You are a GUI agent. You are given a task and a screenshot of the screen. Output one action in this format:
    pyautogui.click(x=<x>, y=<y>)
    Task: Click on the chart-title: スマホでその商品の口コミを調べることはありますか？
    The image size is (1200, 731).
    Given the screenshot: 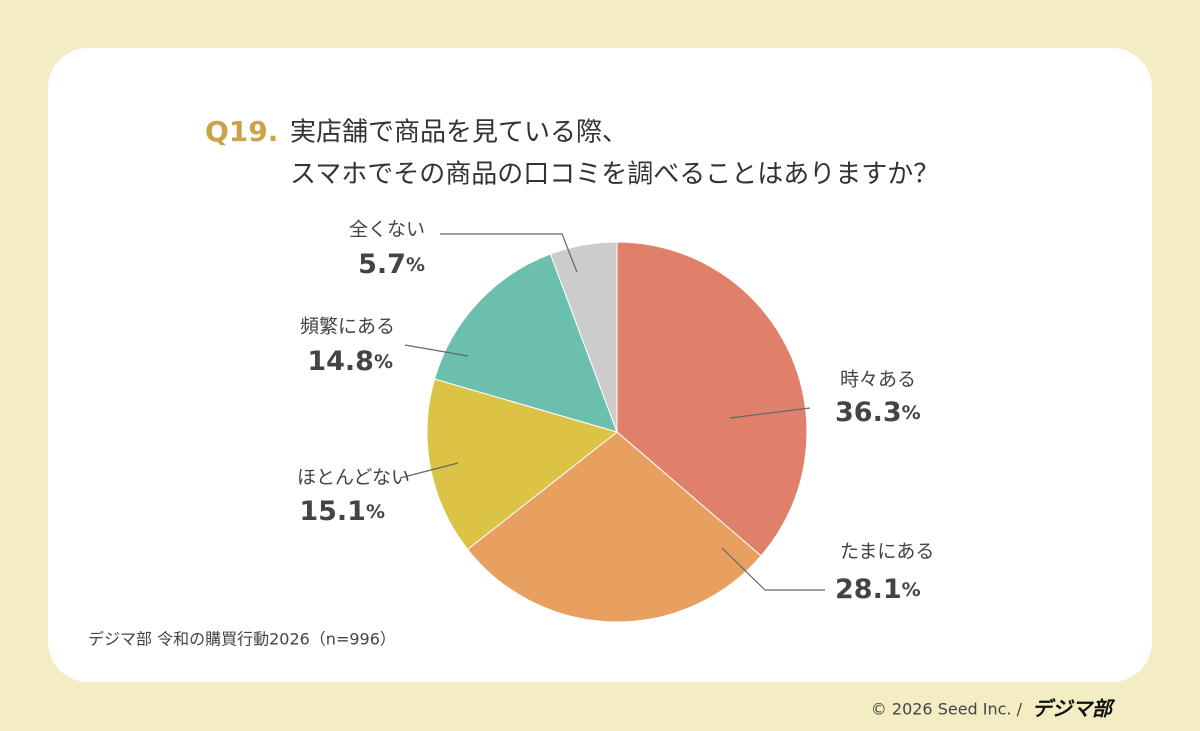 What is the action you would take?
    pyautogui.click(x=614, y=175)
    